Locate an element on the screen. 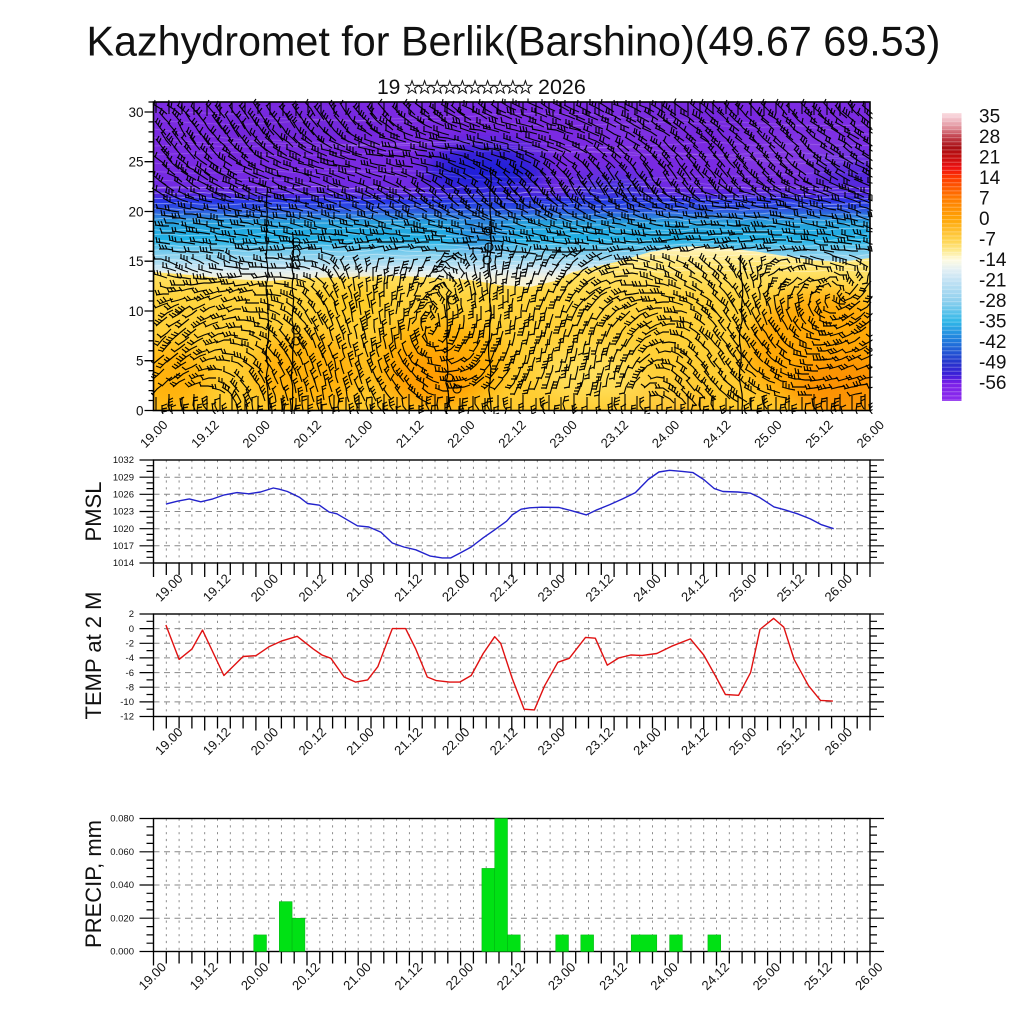  svg-text: 20 is located at coordinates (135, 211).